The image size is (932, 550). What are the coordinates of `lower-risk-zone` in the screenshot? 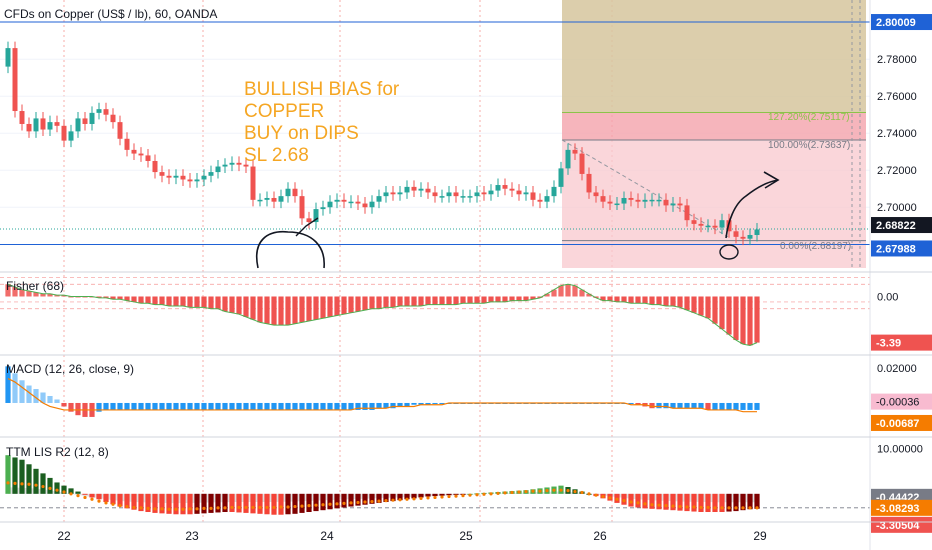 It's located at (714, 203).